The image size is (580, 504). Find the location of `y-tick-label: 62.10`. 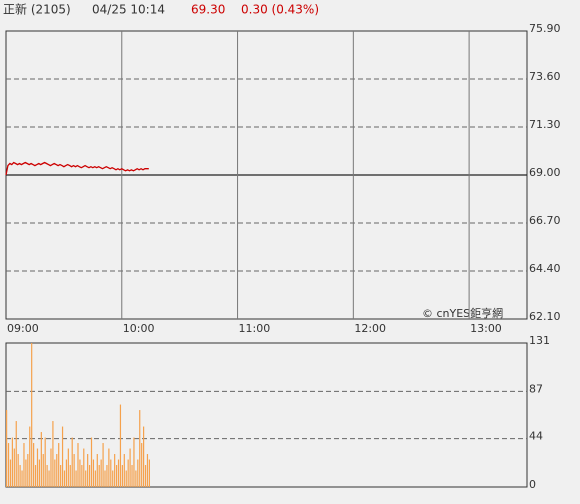

y-tick-label: 62.10 is located at coordinates (545, 316).